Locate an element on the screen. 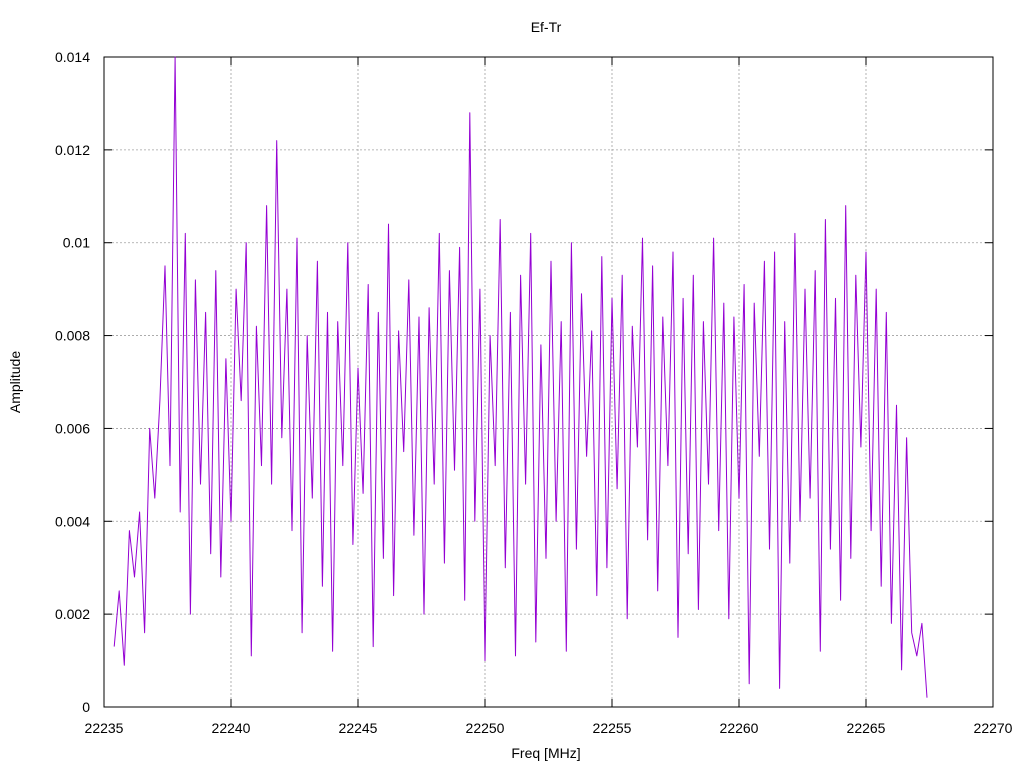 The image size is (1024, 768). x-tick-label: 22250 is located at coordinates (485, 728).